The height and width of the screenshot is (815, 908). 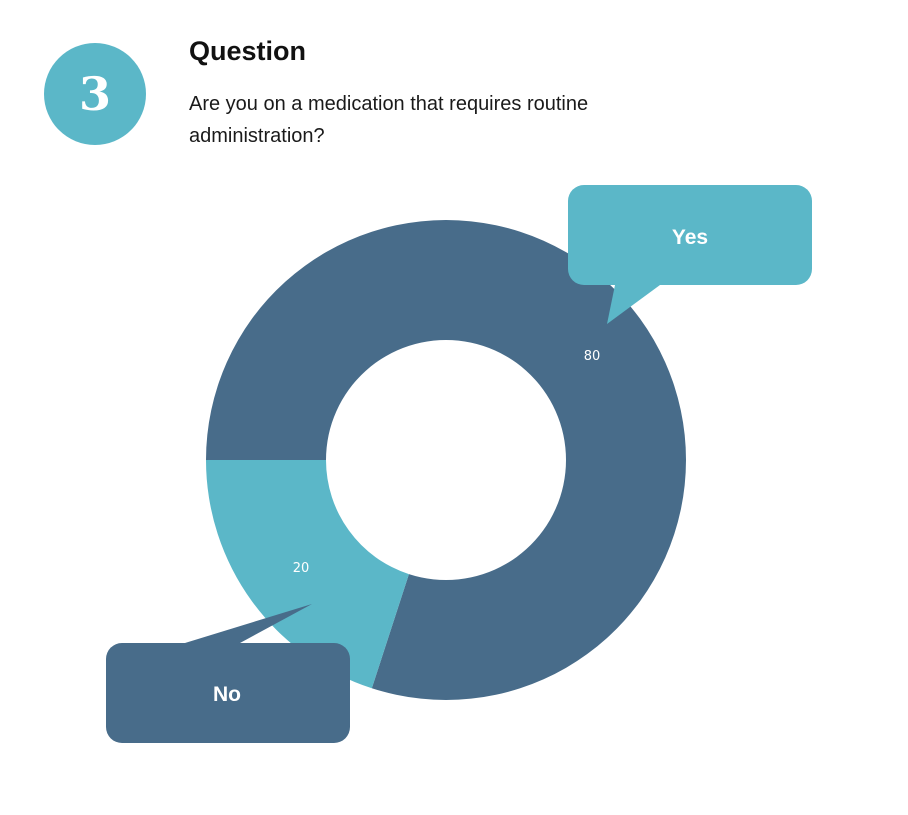 What do you see at coordinates (690, 237) in the screenshot?
I see `callout-label-yes: Yes` at bounding box center [690, 237].